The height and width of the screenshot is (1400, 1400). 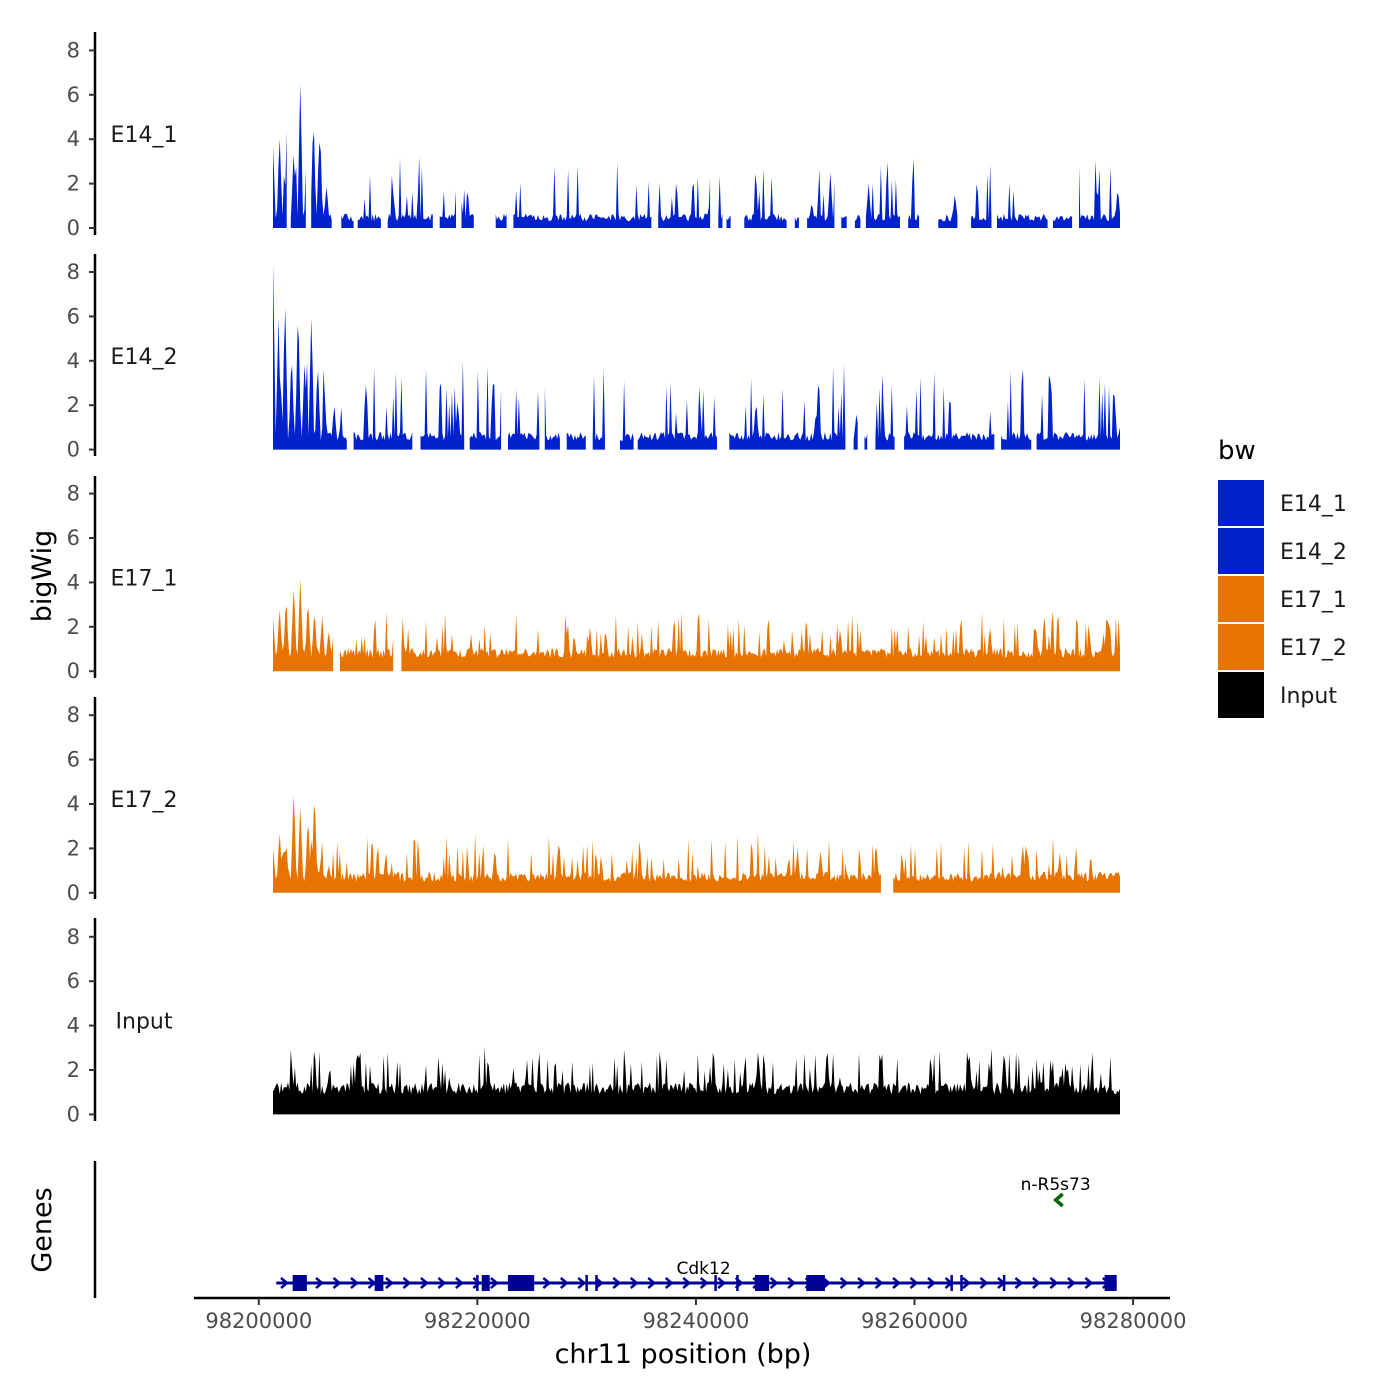 I want to click on legend-label: E17_1, so click(x=1313, y=600).